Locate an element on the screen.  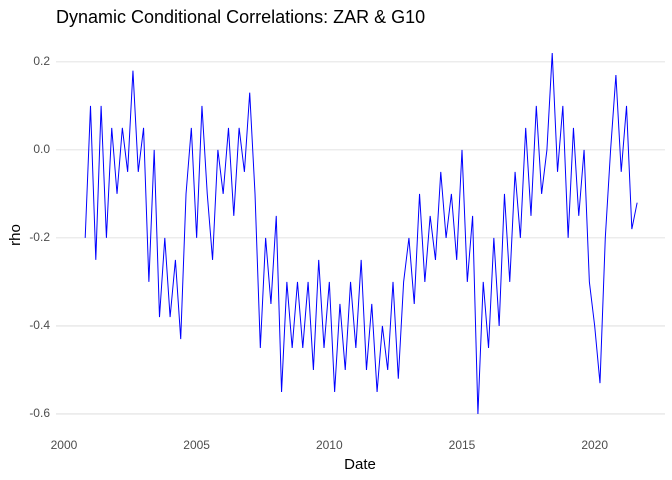
x-tick-label: 2000 is located at coordinates (64, 445).